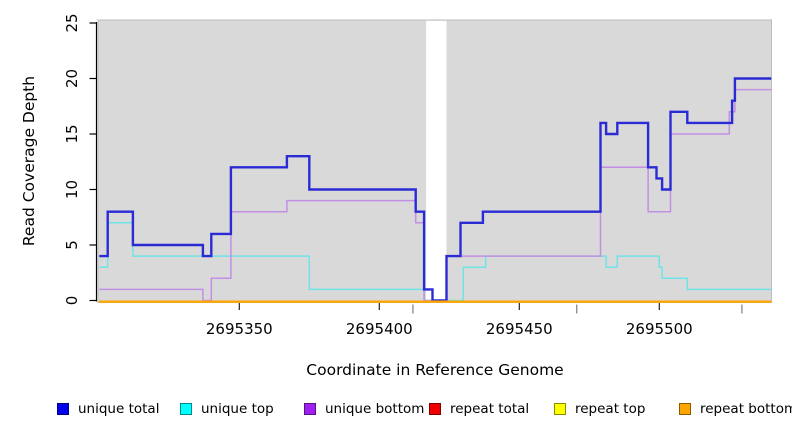 This screenshot has height=432, width=792. Describe the element at coordinates (119, 409) in the screenshot. I see `legend-label: unique total` at that location.